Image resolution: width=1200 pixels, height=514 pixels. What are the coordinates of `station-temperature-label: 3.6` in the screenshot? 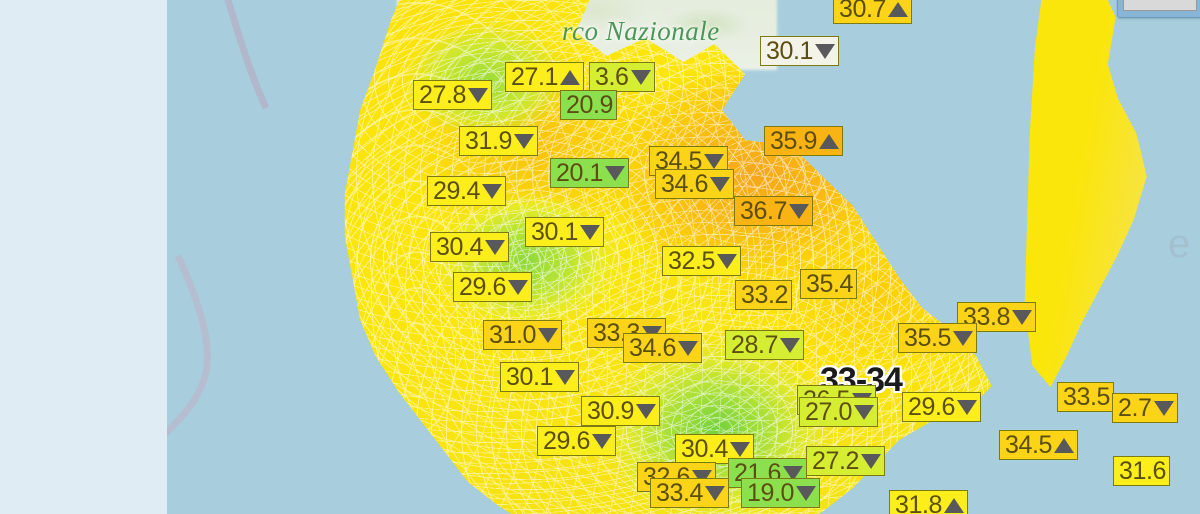 It's located at (622, 77).